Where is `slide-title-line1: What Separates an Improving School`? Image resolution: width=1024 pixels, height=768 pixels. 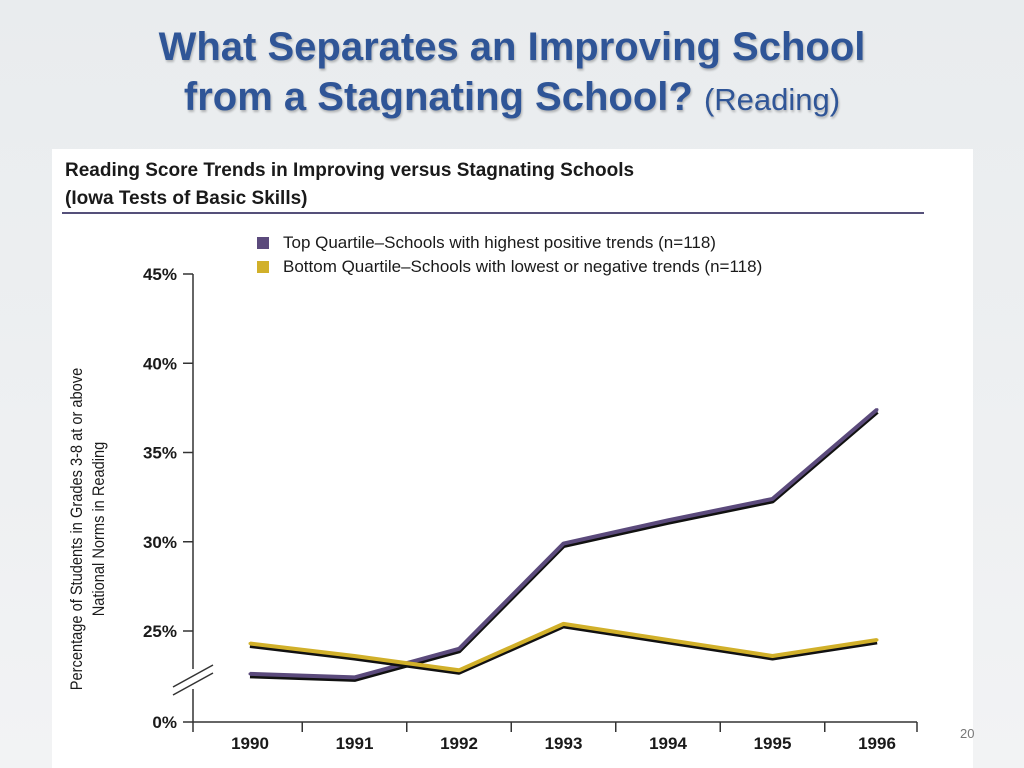 slide-title-line1: What Separates an Improving School is located at coordinates (512, 47).